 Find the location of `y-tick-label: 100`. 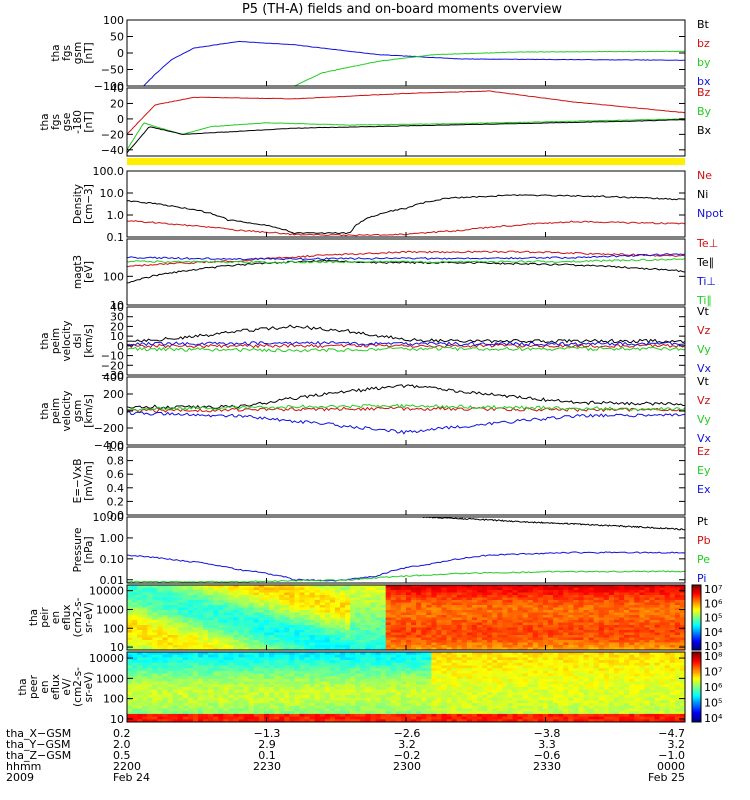

y-tick-label: 100 is located at coordinates (113, 20).